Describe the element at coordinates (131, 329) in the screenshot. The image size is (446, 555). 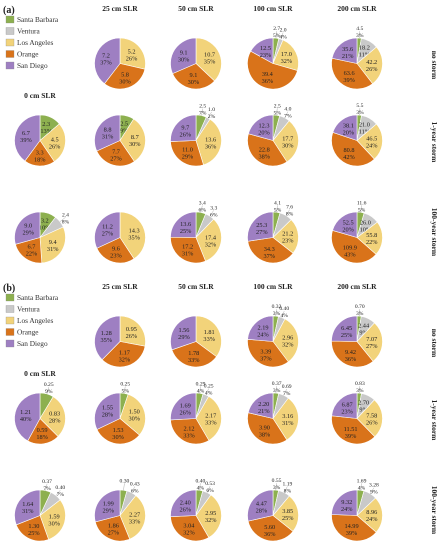
I see `data-label-value: 0.95` at that location.